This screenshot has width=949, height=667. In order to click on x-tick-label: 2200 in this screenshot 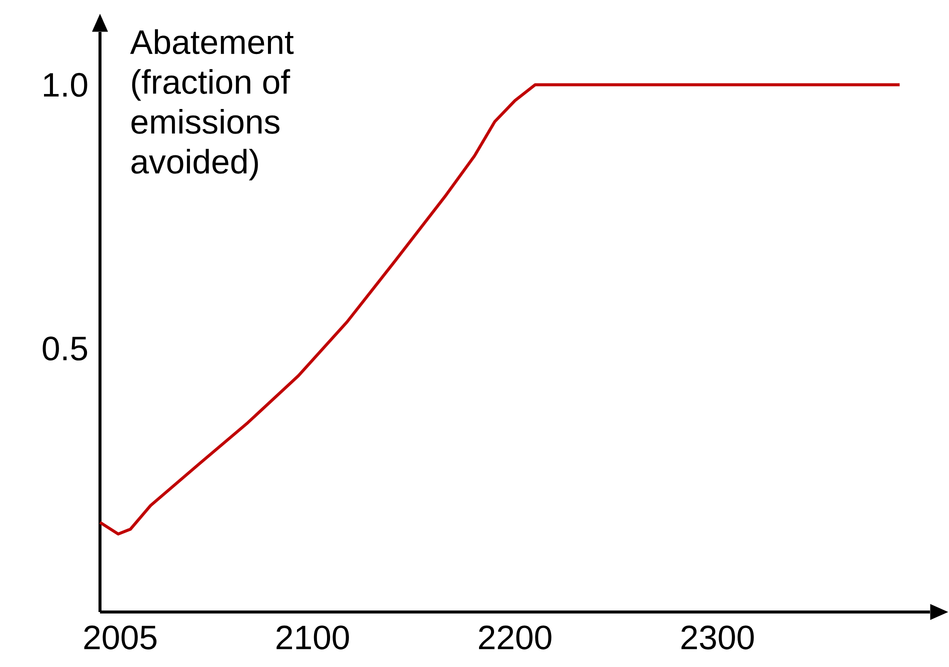, I will do `click(515, 637)`.